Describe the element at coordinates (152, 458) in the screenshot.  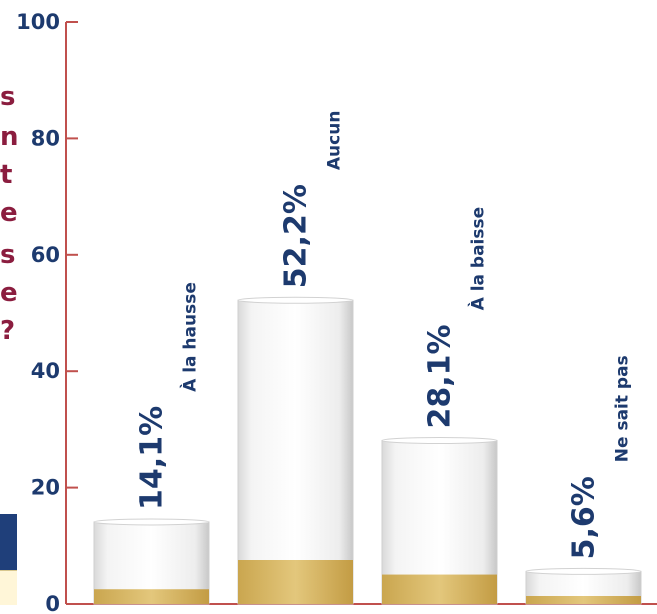
I see `value-label: 14,1%` at that location.